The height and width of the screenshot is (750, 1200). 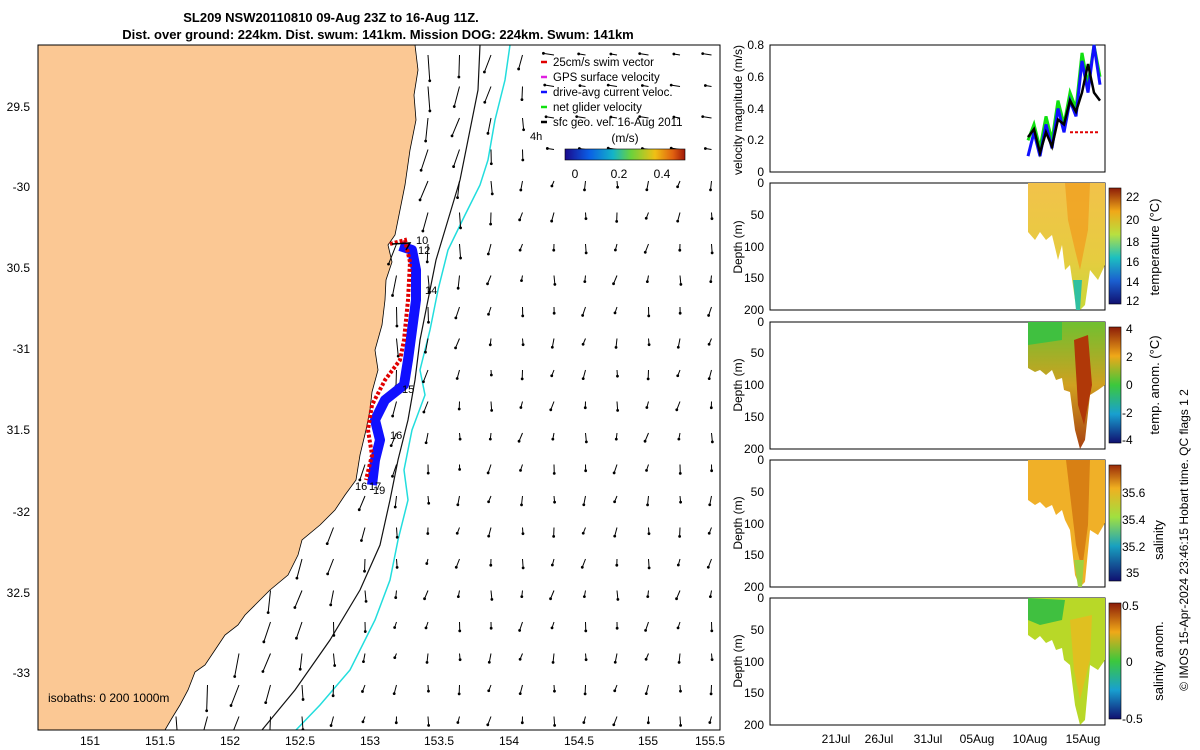 I want to click on speed-colorbar-title: (m/s), so click(x=624, y=138).